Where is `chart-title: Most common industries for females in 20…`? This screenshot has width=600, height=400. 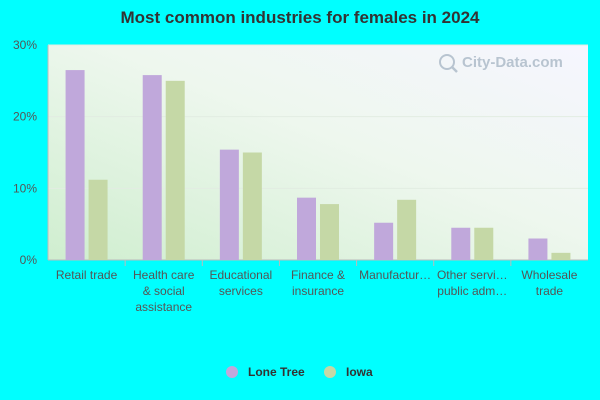 chart-title: Most common industries for females in 20… is located at coordinates (300, 17).